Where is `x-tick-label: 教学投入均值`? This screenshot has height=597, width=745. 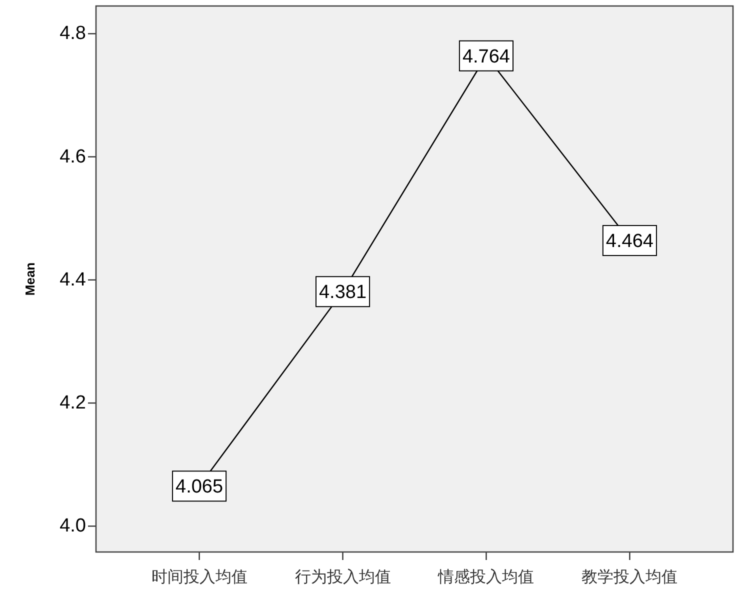
x-tick-label: 教学投入均值 is located at coordinates (630, 577).